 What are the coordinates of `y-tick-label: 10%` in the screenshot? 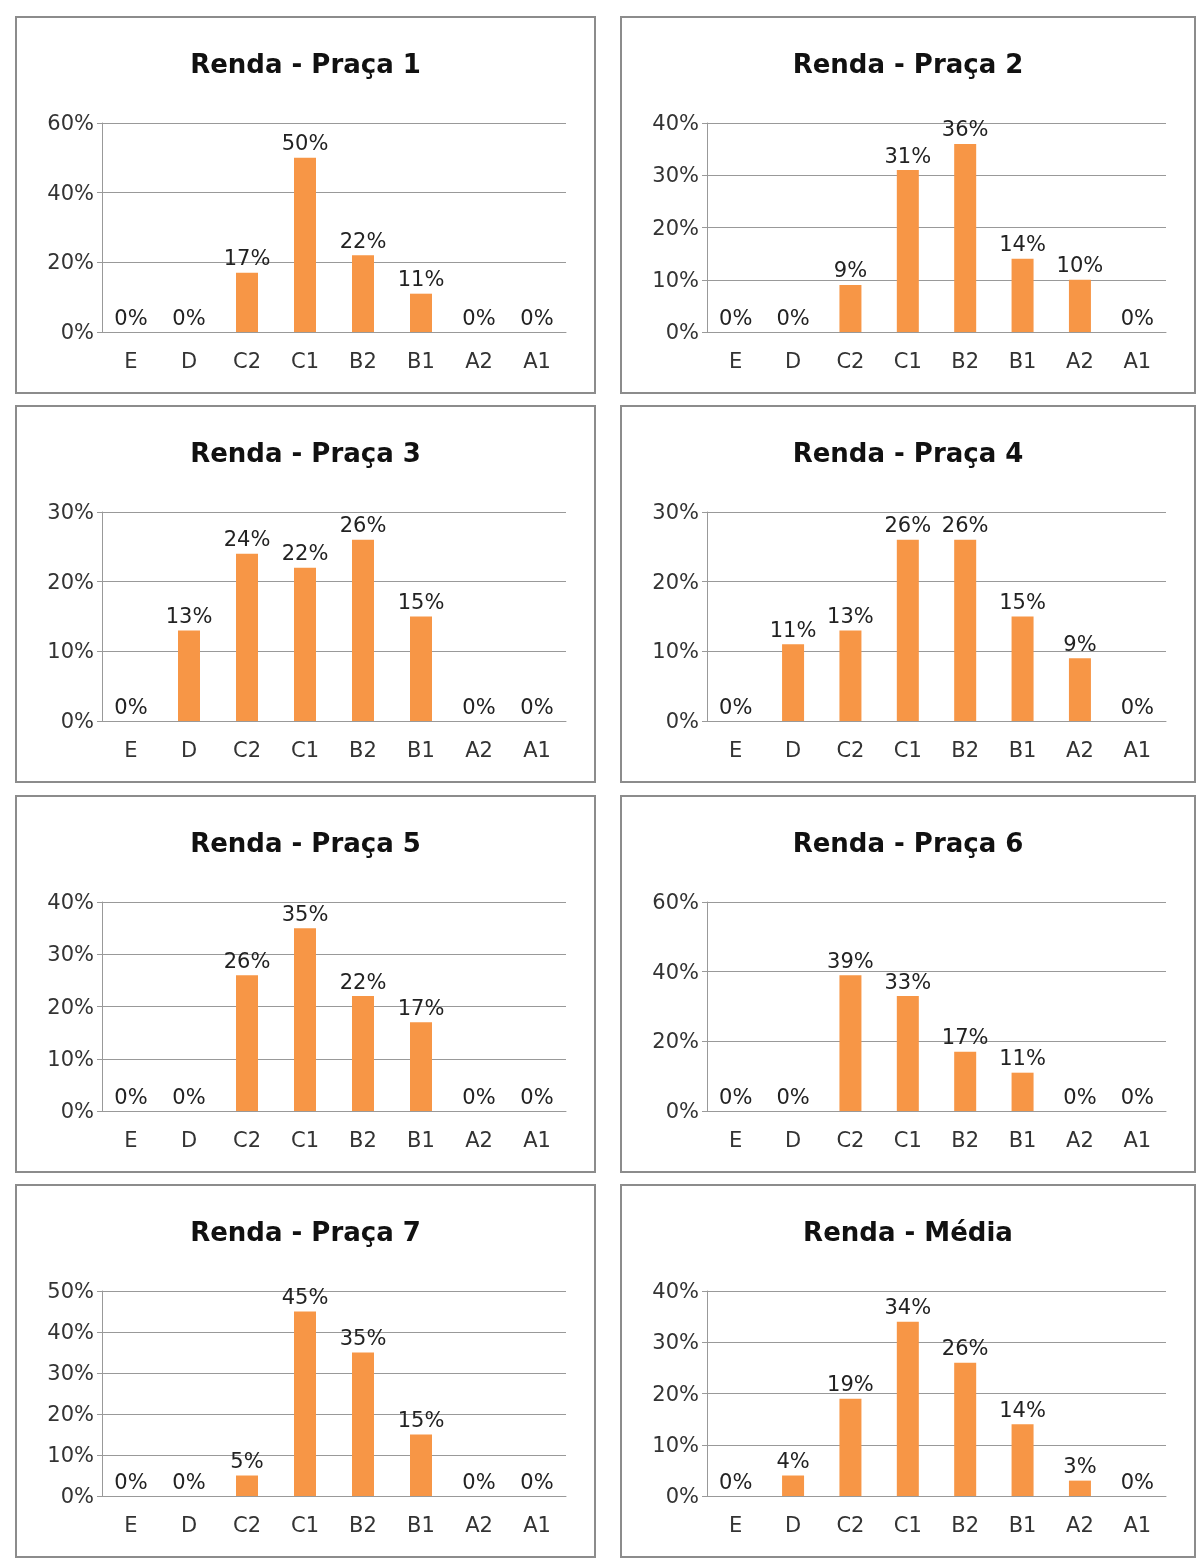 It's located at (675, 651).